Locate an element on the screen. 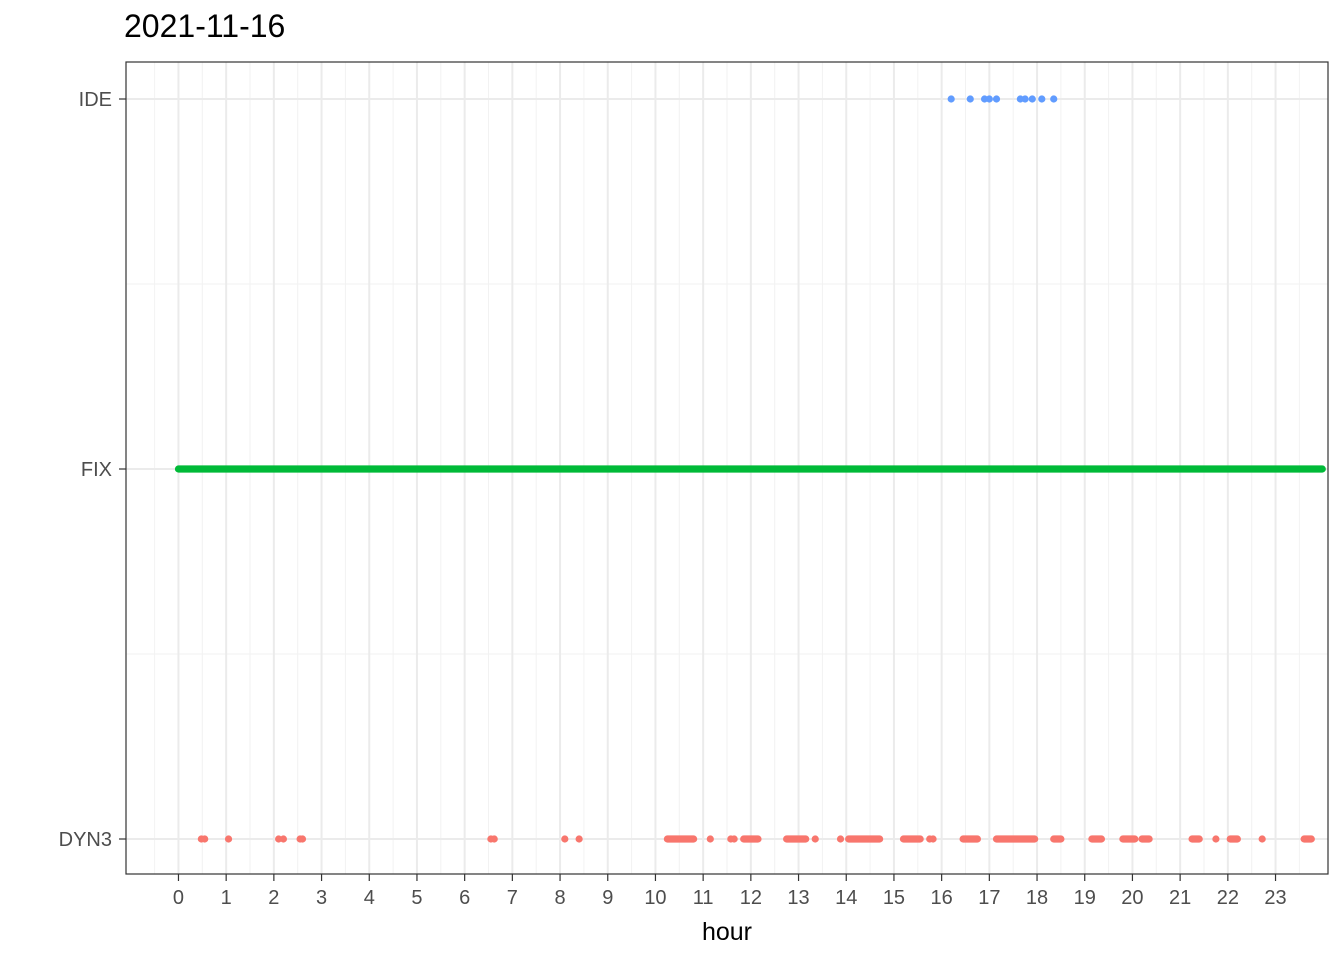  y-tick-label: IDE is located at coordinates (95, 100).